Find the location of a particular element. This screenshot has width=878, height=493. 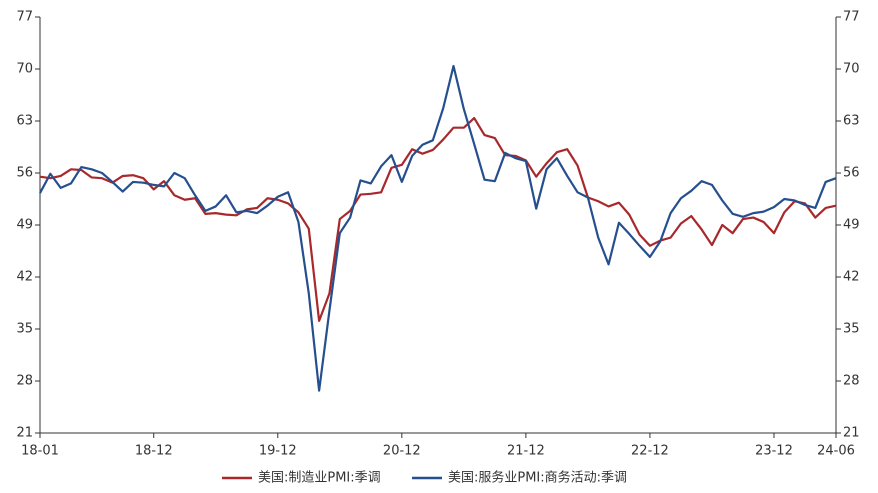

x-tick-label: 19-12 is located at coordinates (278, 451).